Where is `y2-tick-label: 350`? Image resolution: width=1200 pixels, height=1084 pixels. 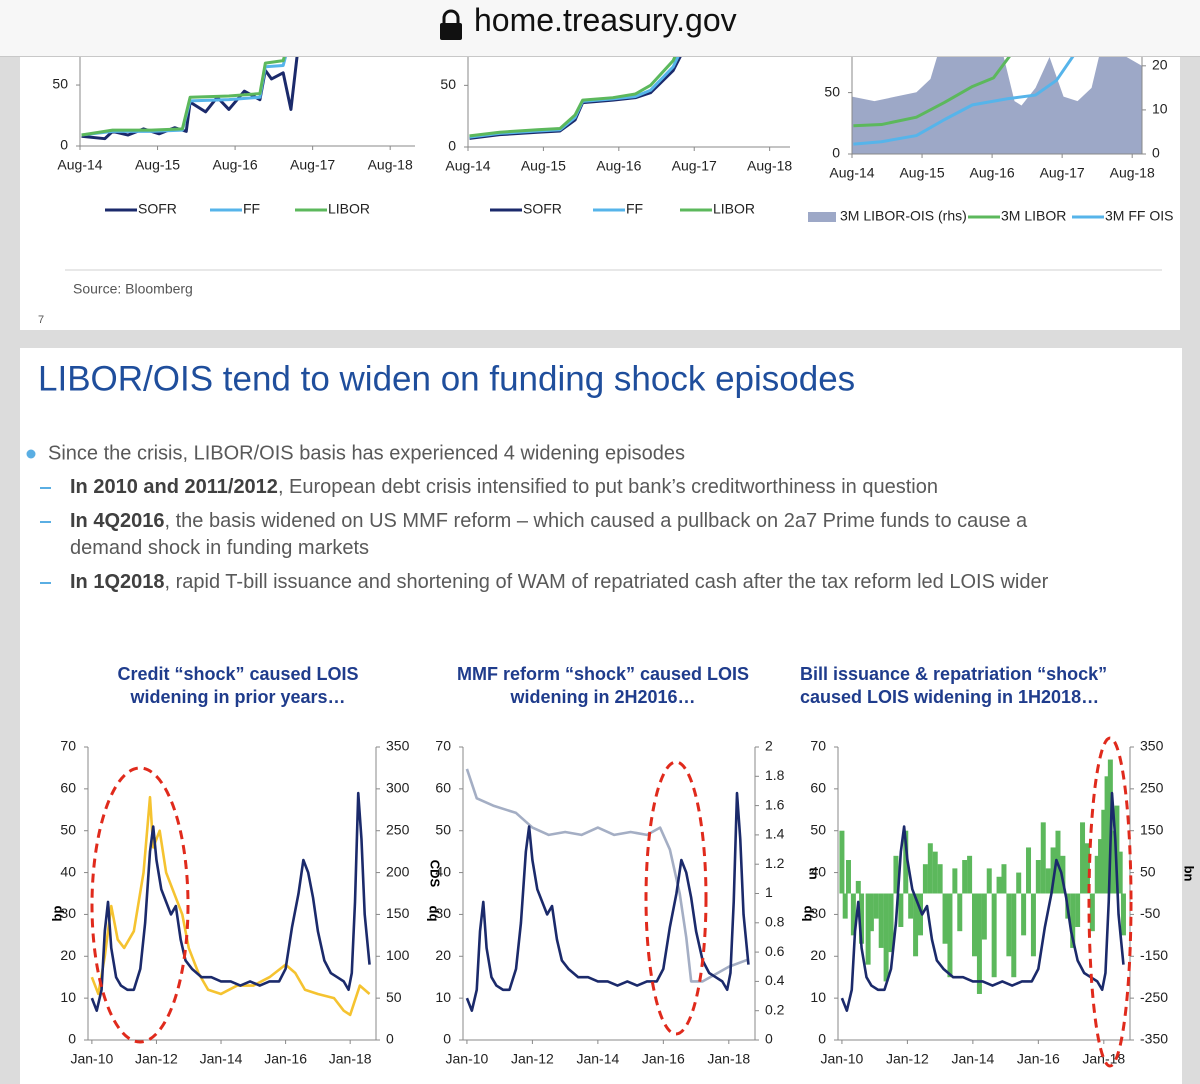
y2-tick-label: 350 is located at coordinates (1152, 746).